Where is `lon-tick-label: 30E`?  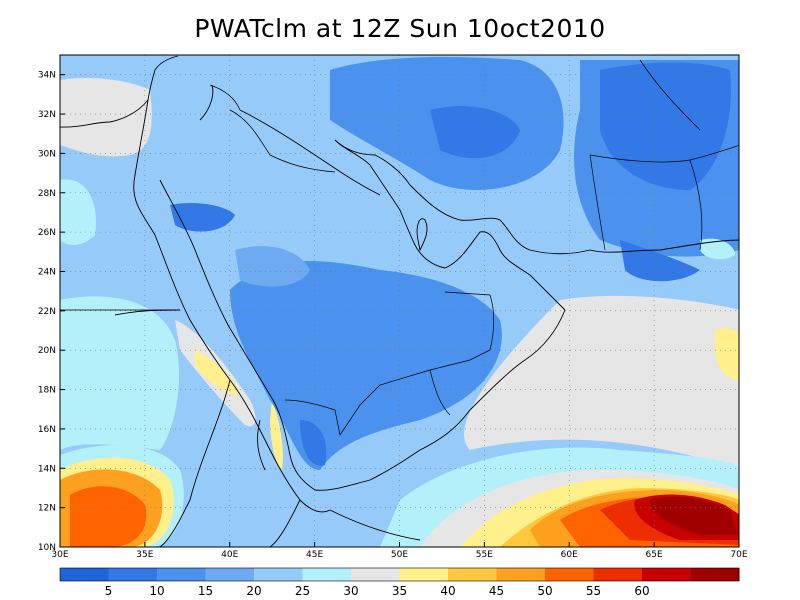 lon-tick-label: 30E is located at coordinates (59, 555).